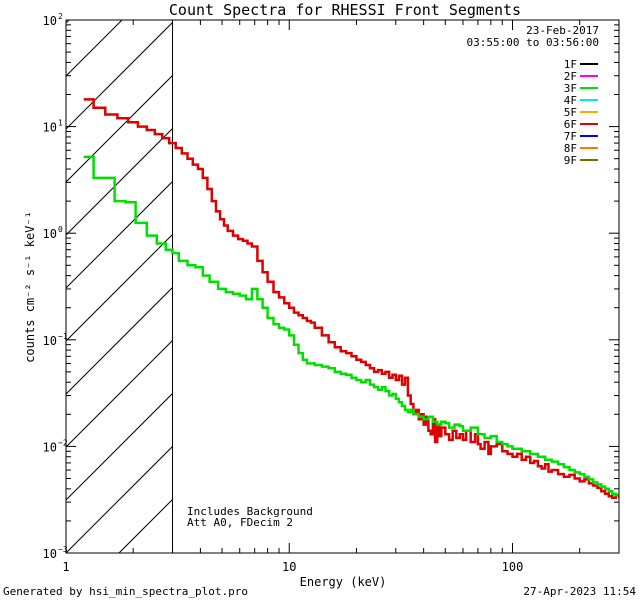  What do you see at coordinates (570, 160) in the screenshot?
I see `legend-label: 9F` at bounding box center [570, 160].